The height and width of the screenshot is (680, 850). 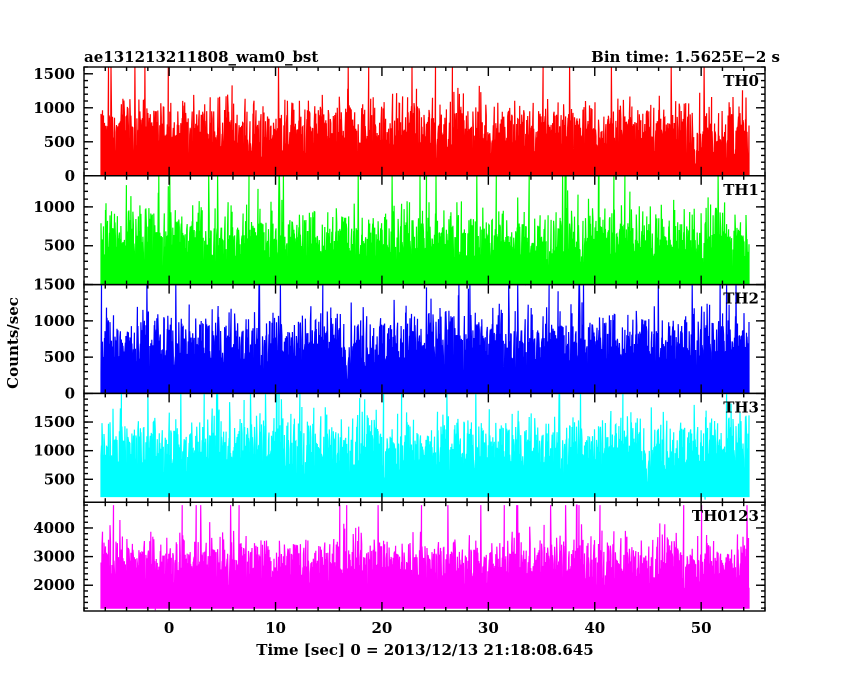 What do you see at coordinates (488, 628) in the screenshot?
I see `x-tick-label: 30` at bounding box center [488, 628].